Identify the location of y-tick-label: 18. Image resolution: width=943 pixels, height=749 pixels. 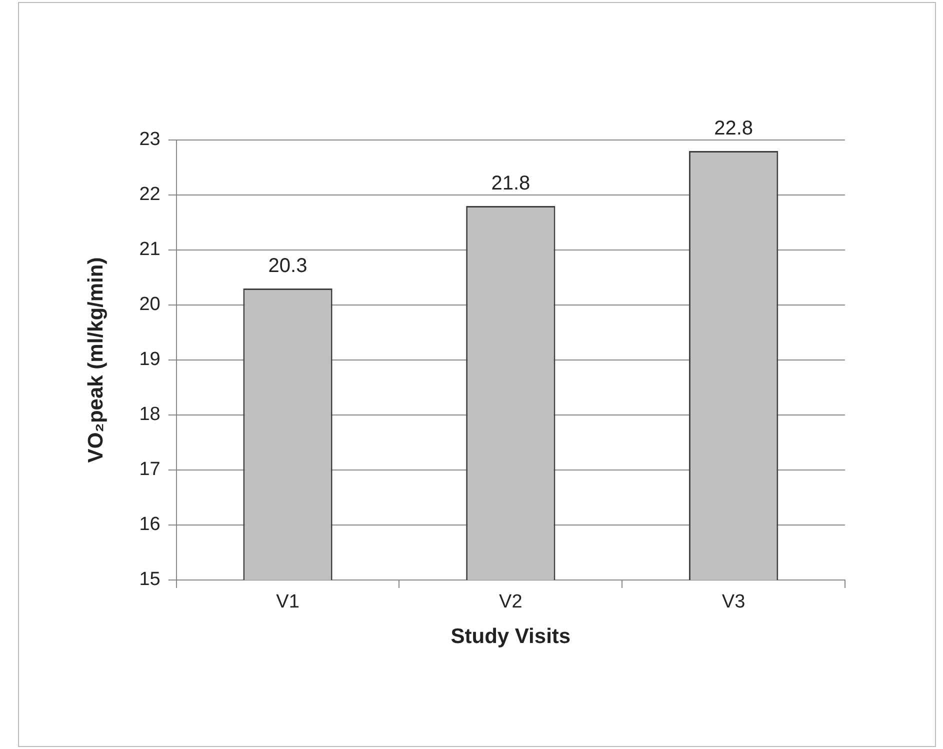
(149, 415).